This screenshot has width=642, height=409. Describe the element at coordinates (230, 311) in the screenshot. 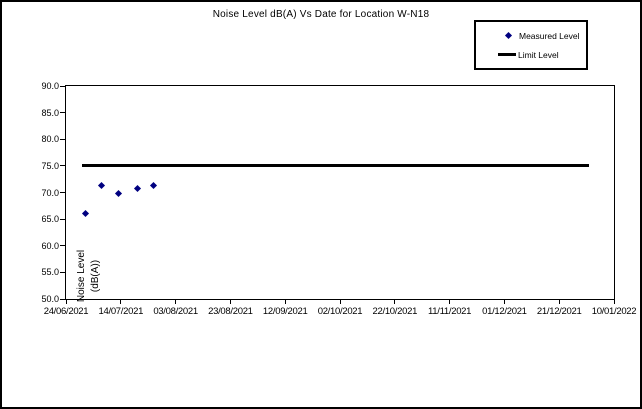

I see `x-axis-tick-label: 23/08/2021` at that location.